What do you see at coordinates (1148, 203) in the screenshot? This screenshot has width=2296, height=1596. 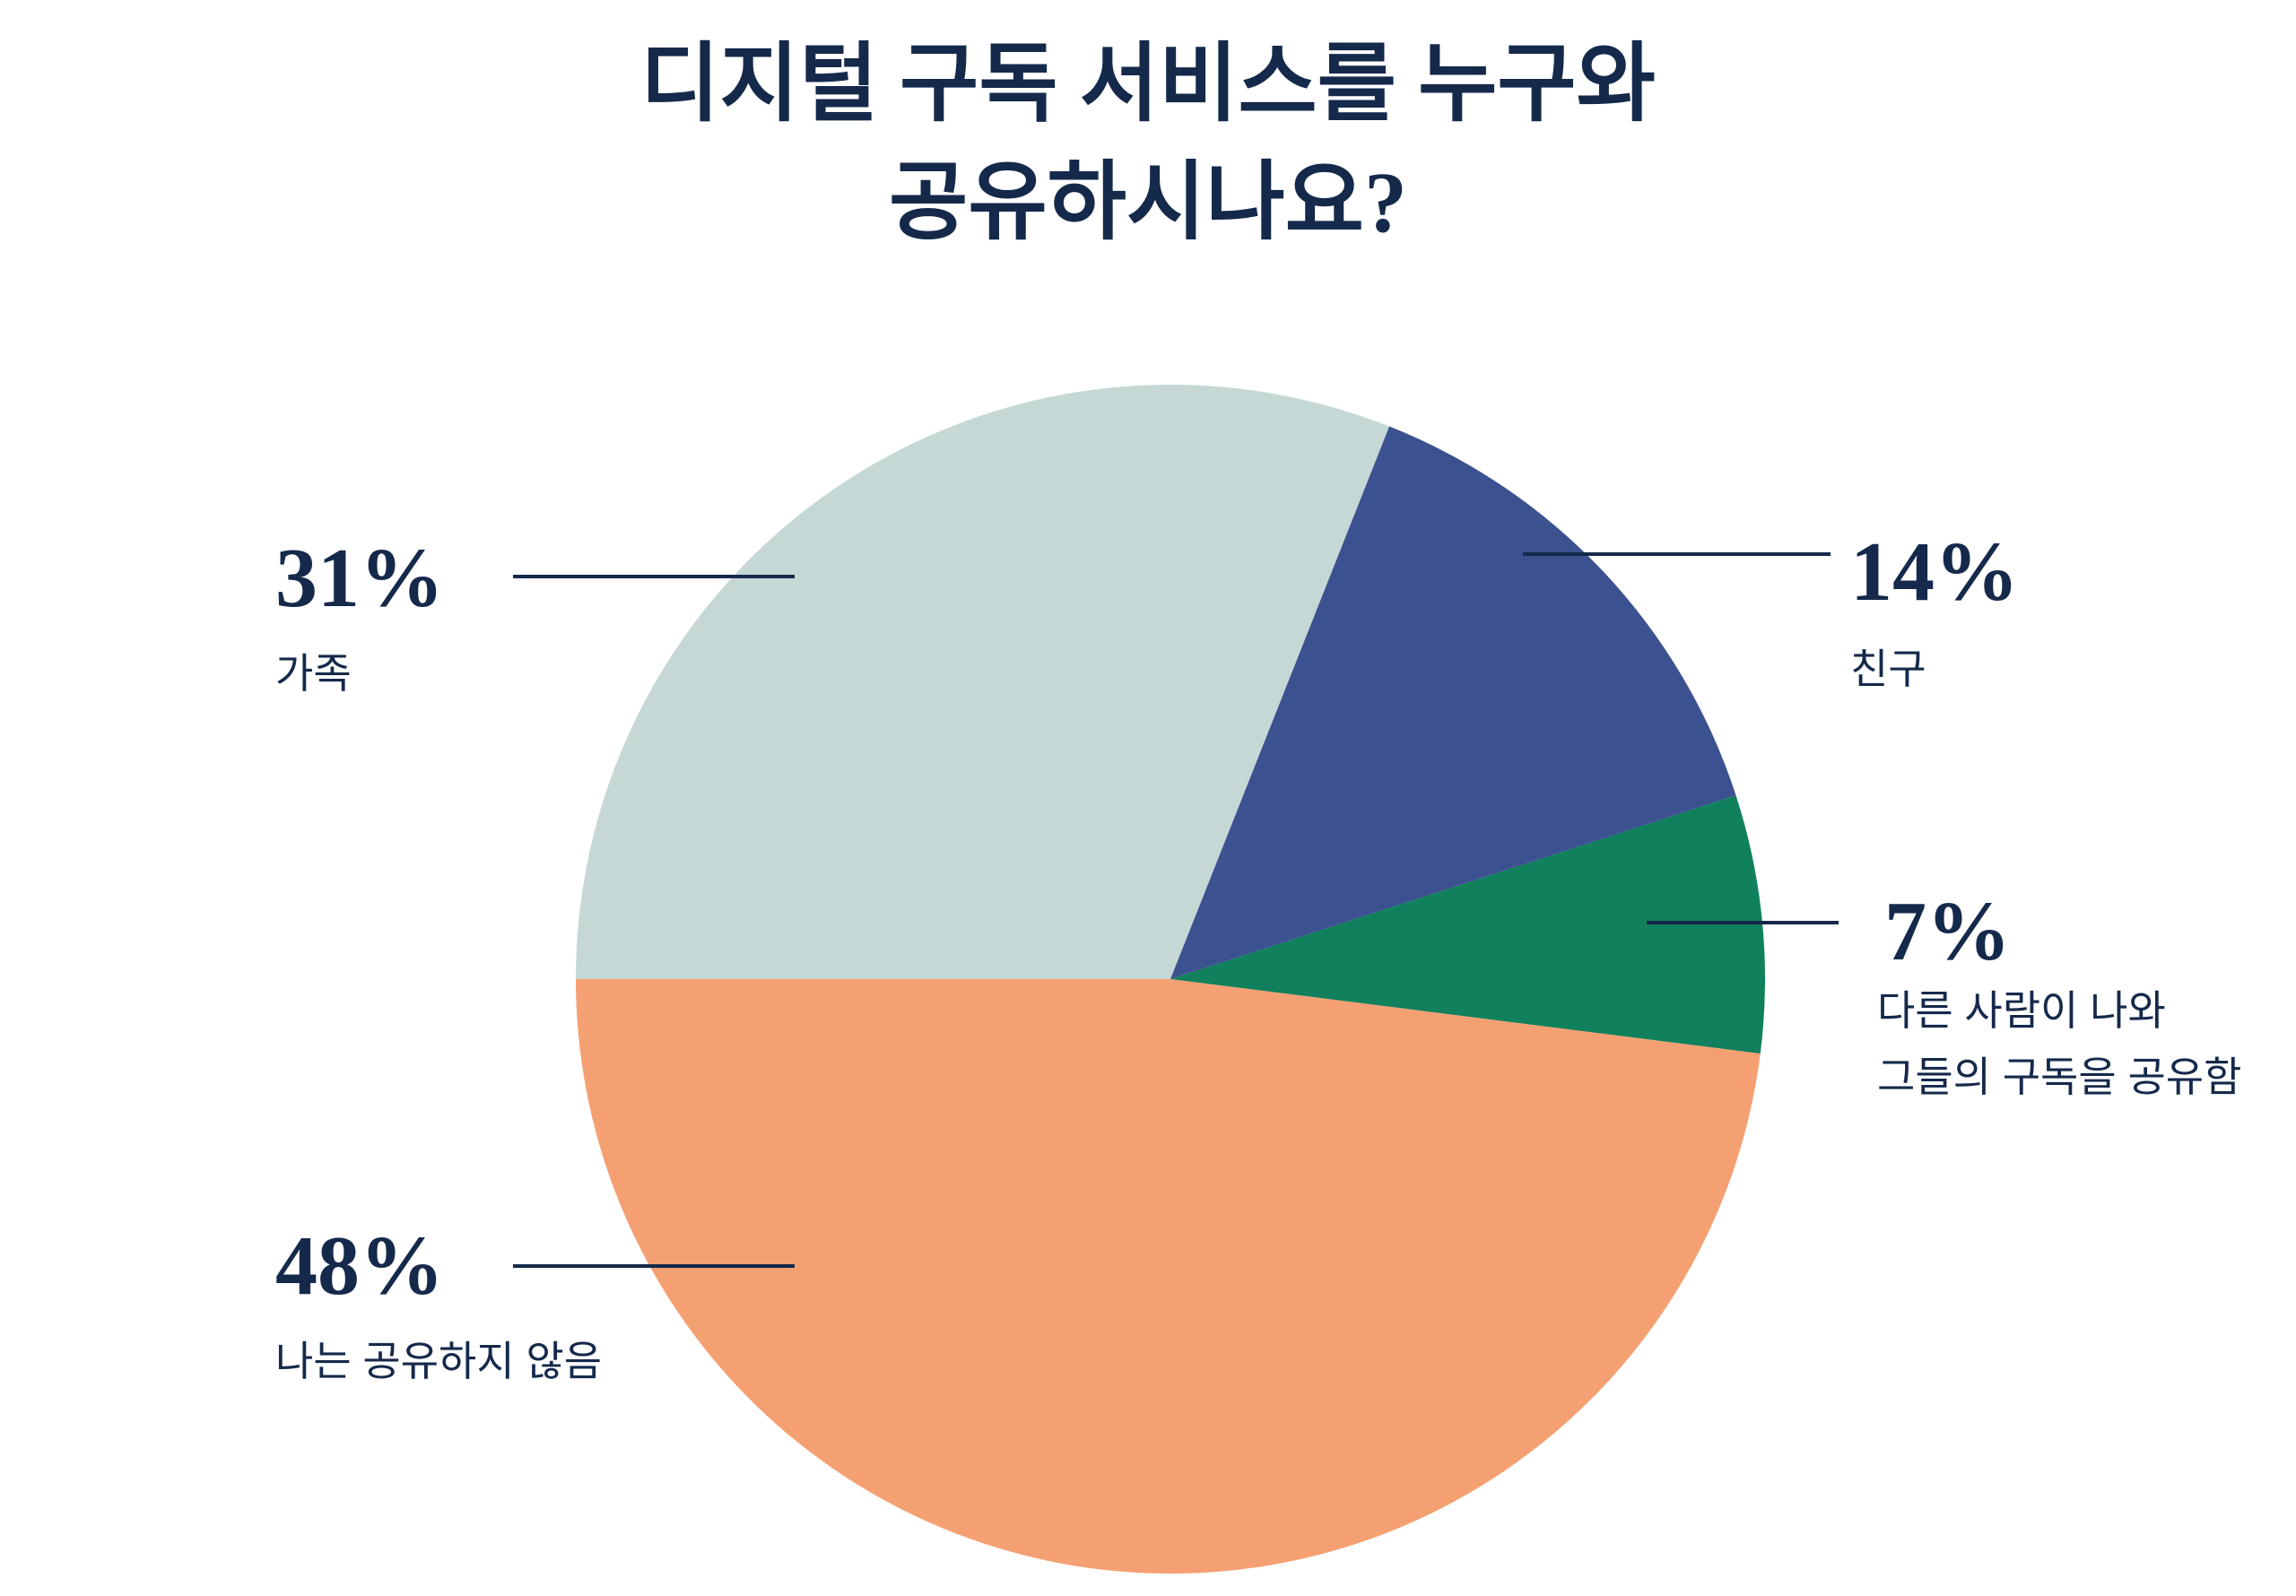 I see `chart-title-line2: 공유하시나요?` at bounding box center [1148, 203].